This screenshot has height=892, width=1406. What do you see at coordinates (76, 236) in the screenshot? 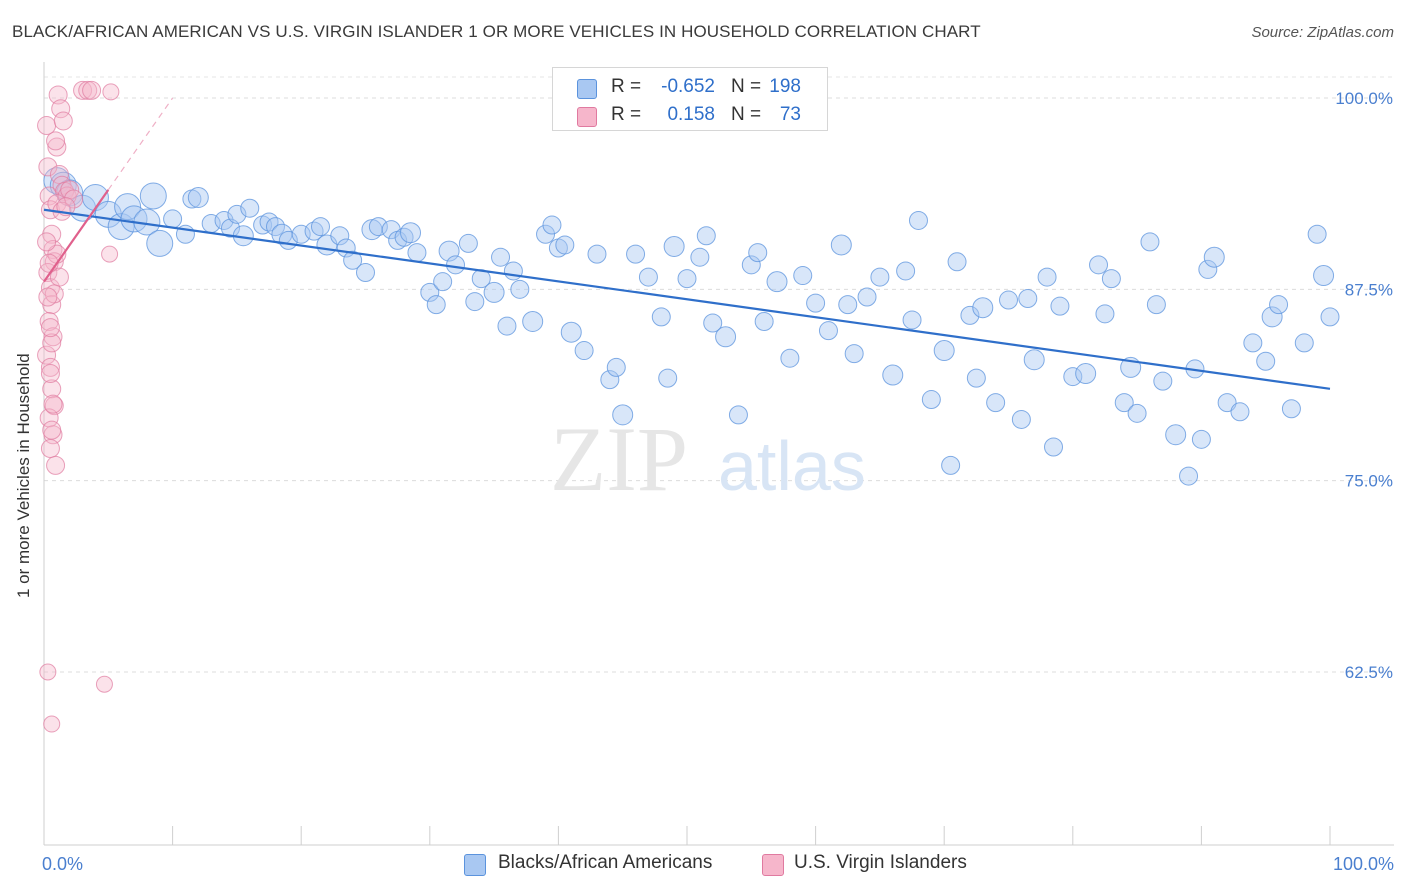
I see `trend-line-virgin-islanders` at bounding box center [76, 236].